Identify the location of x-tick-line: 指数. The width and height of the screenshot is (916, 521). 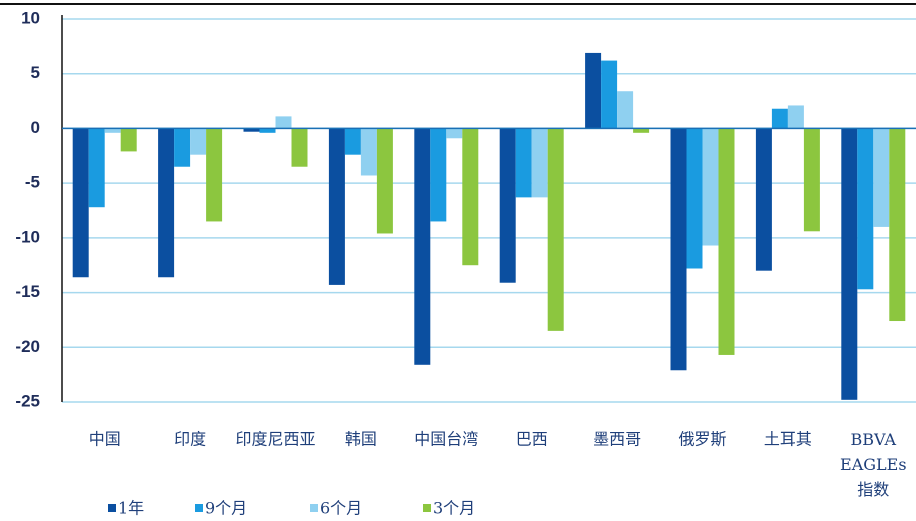
(873, 489).